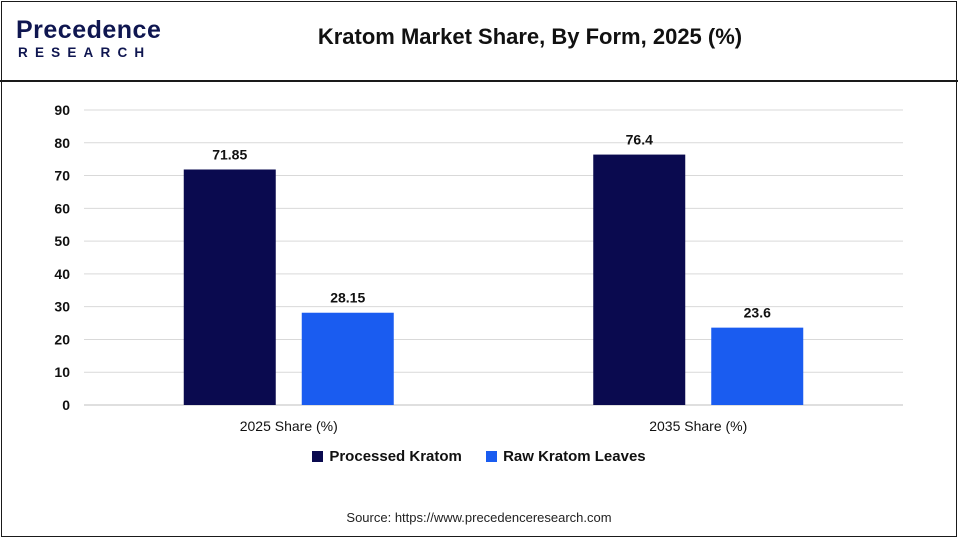 The image size is (960, 540). Describe the element at coordinates (62, 208) in the screenshot. I see `y-tick-label-60: 60` at that location.